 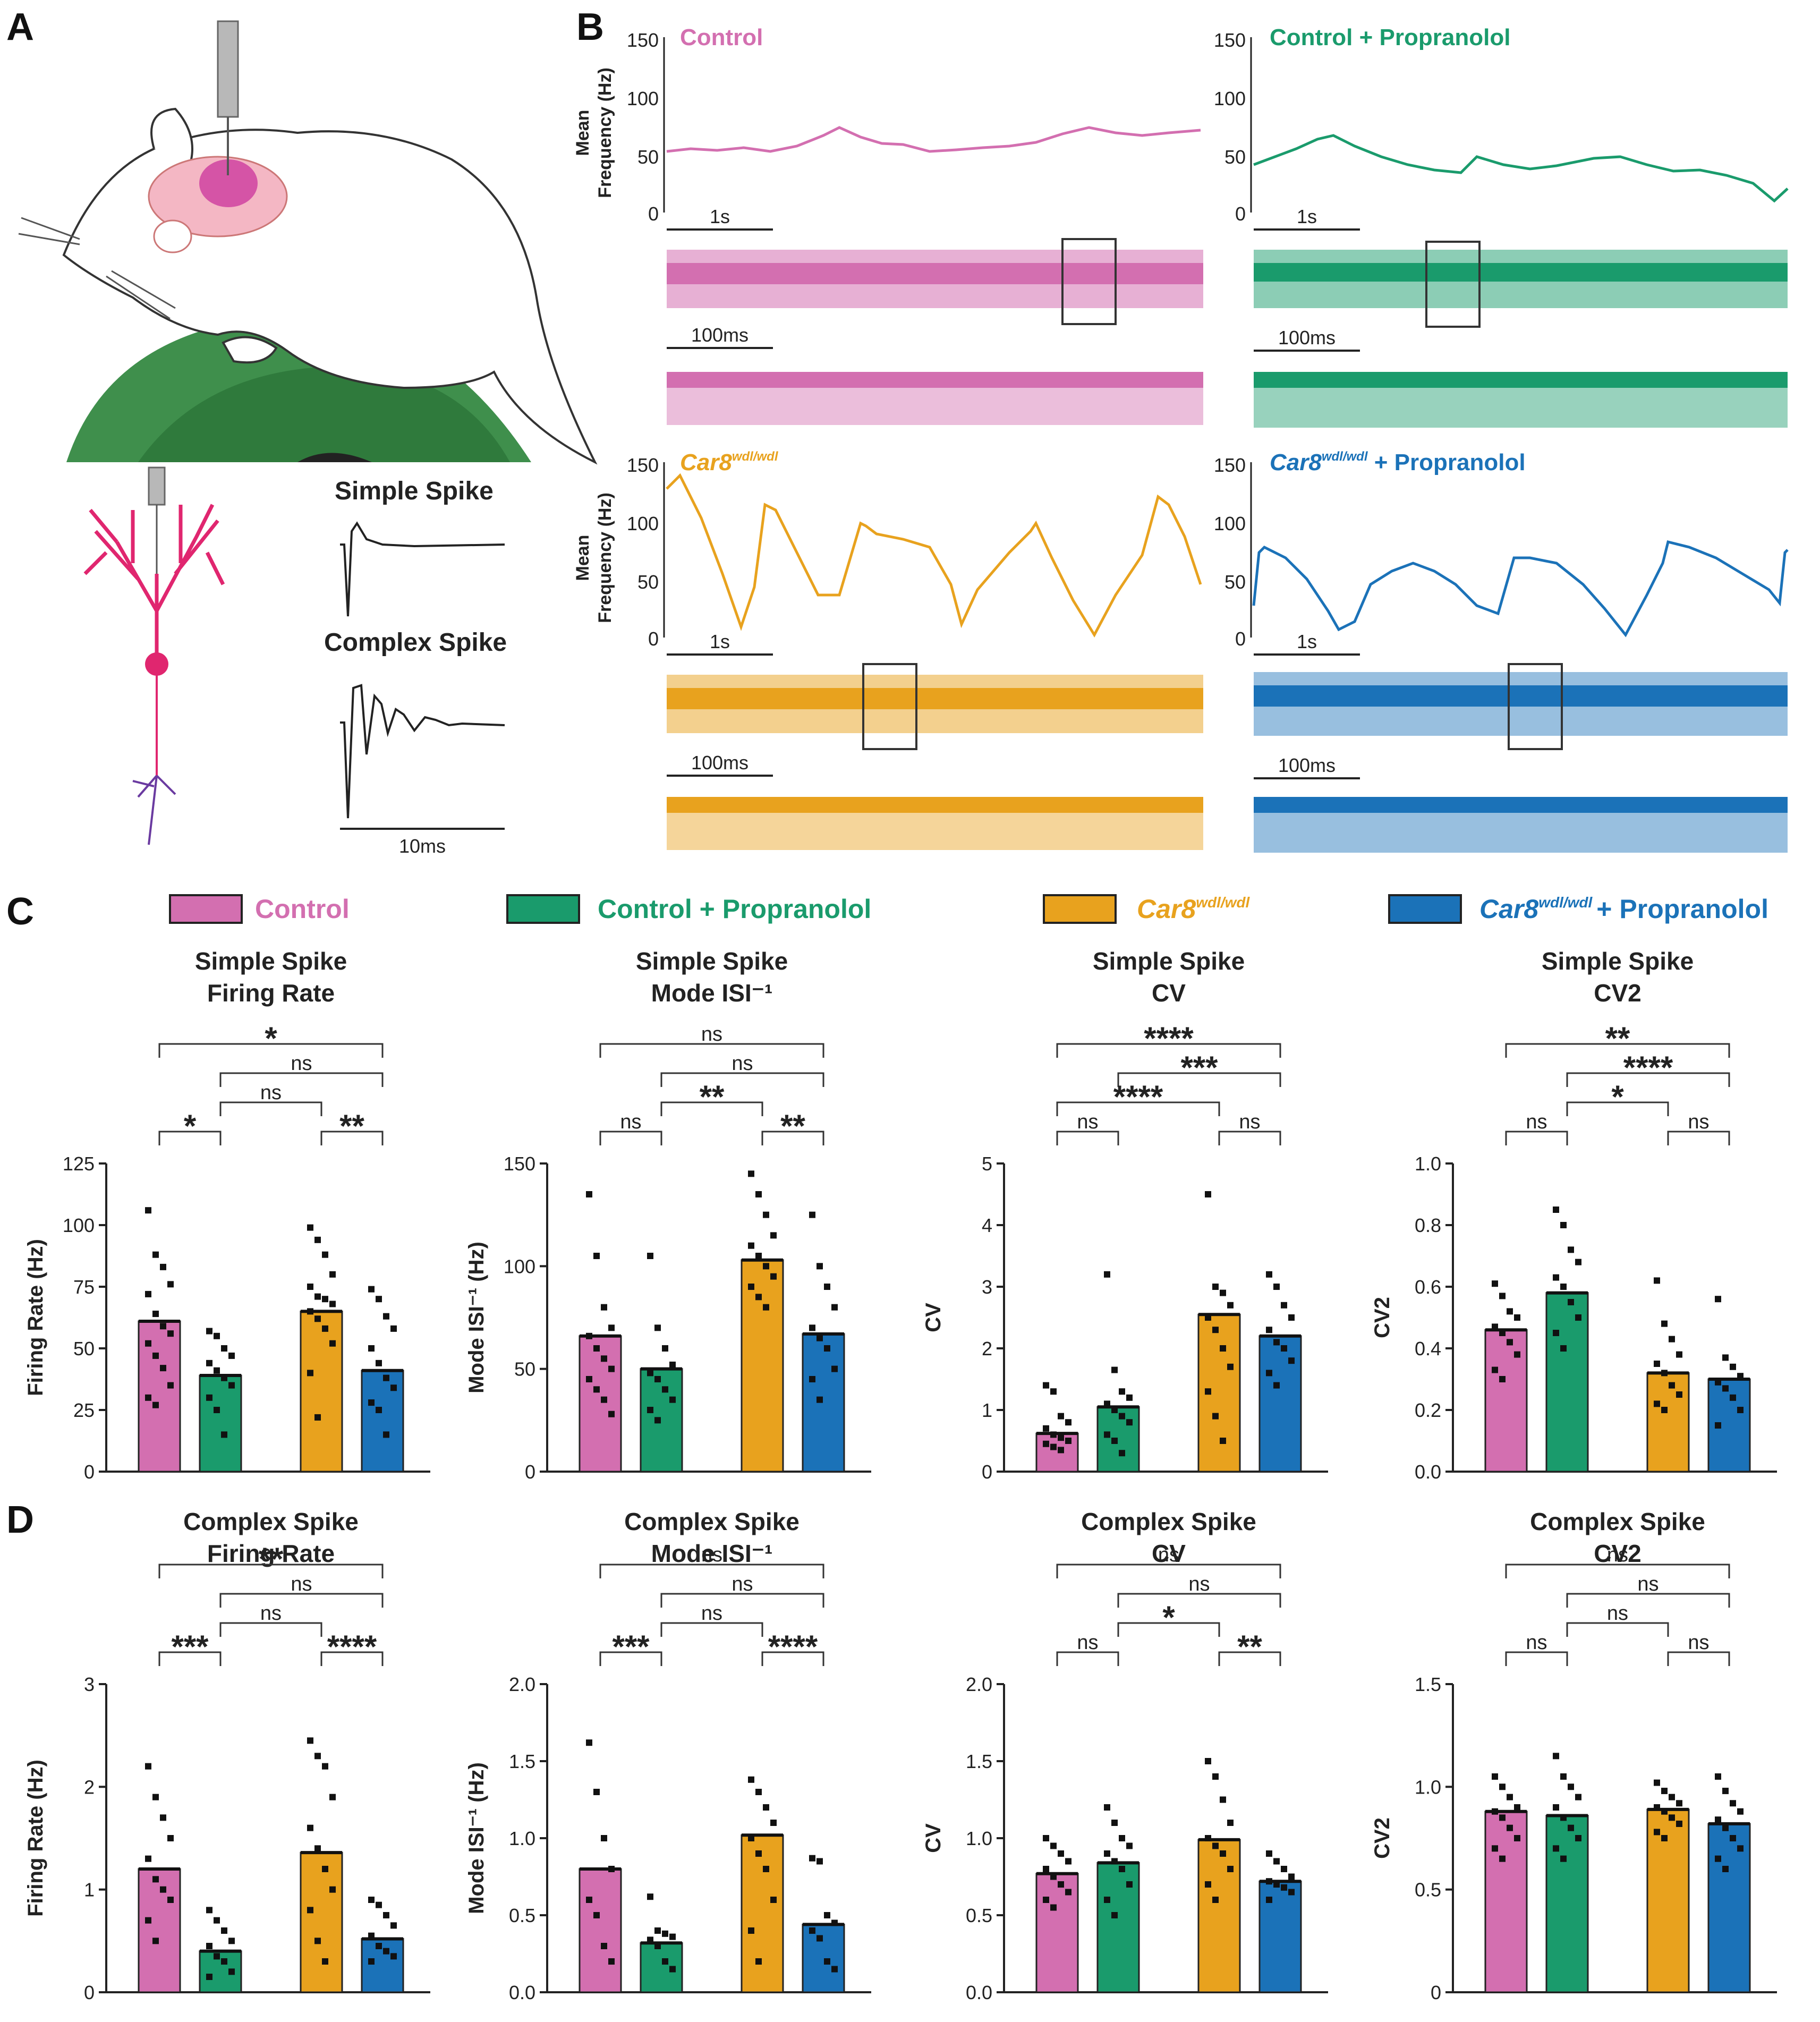 What do you see at coordinates (1428, 1349) in the screenshot?
I see `y-tick-label: 0.4` at bounding box center [1428, 1349].